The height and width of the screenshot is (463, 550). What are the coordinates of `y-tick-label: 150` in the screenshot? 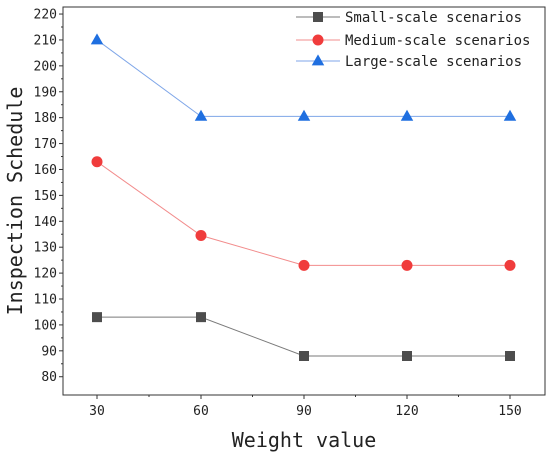 It's located at (45, 196).